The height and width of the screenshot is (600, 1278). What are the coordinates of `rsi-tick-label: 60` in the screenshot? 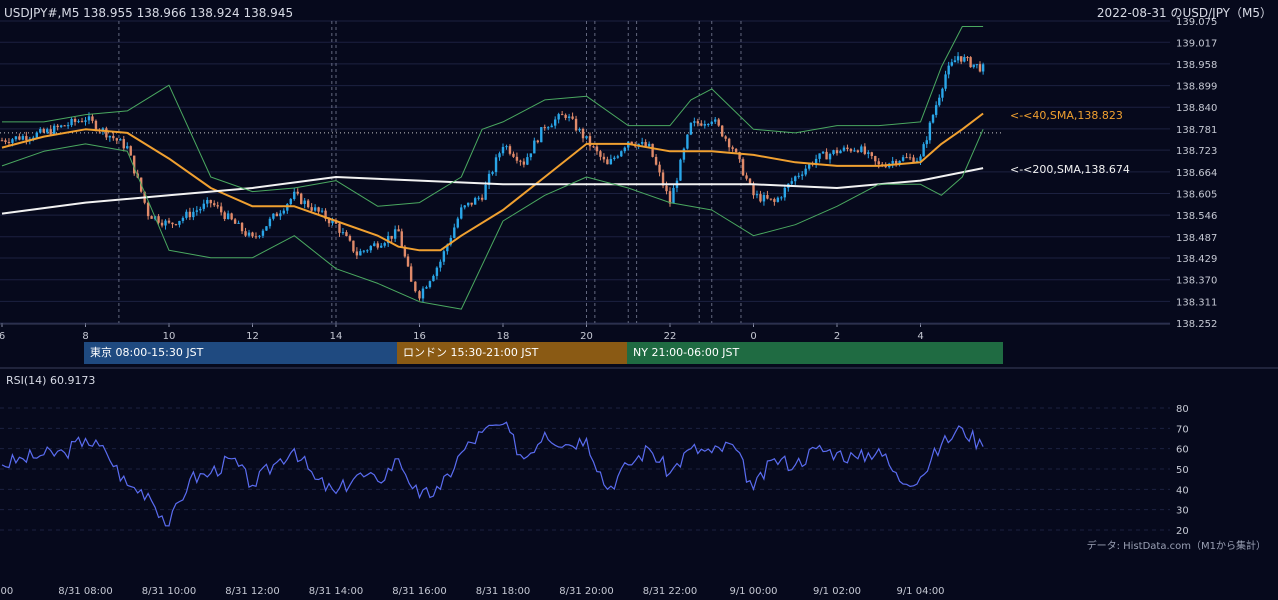 It's located at (1182, 450).